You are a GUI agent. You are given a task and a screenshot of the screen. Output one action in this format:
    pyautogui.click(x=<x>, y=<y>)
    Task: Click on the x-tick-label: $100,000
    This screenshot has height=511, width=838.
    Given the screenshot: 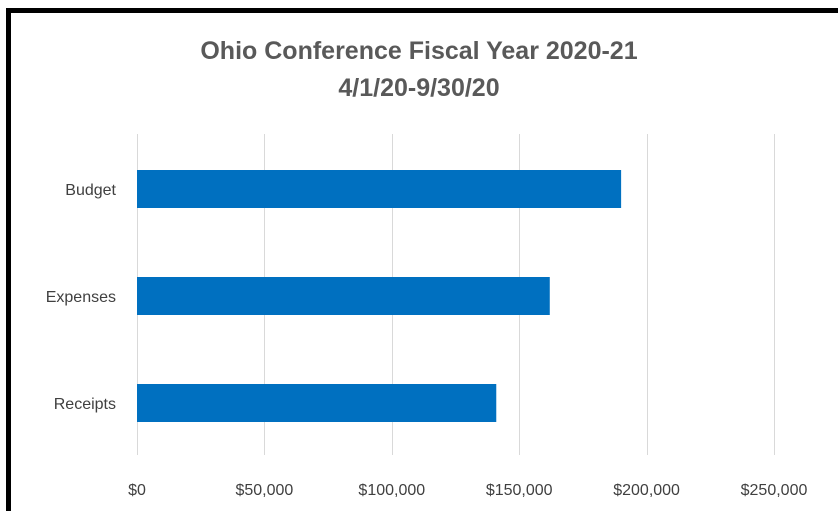 What is the action you would take?
    pyautogui.click(x=391, y=490)
    